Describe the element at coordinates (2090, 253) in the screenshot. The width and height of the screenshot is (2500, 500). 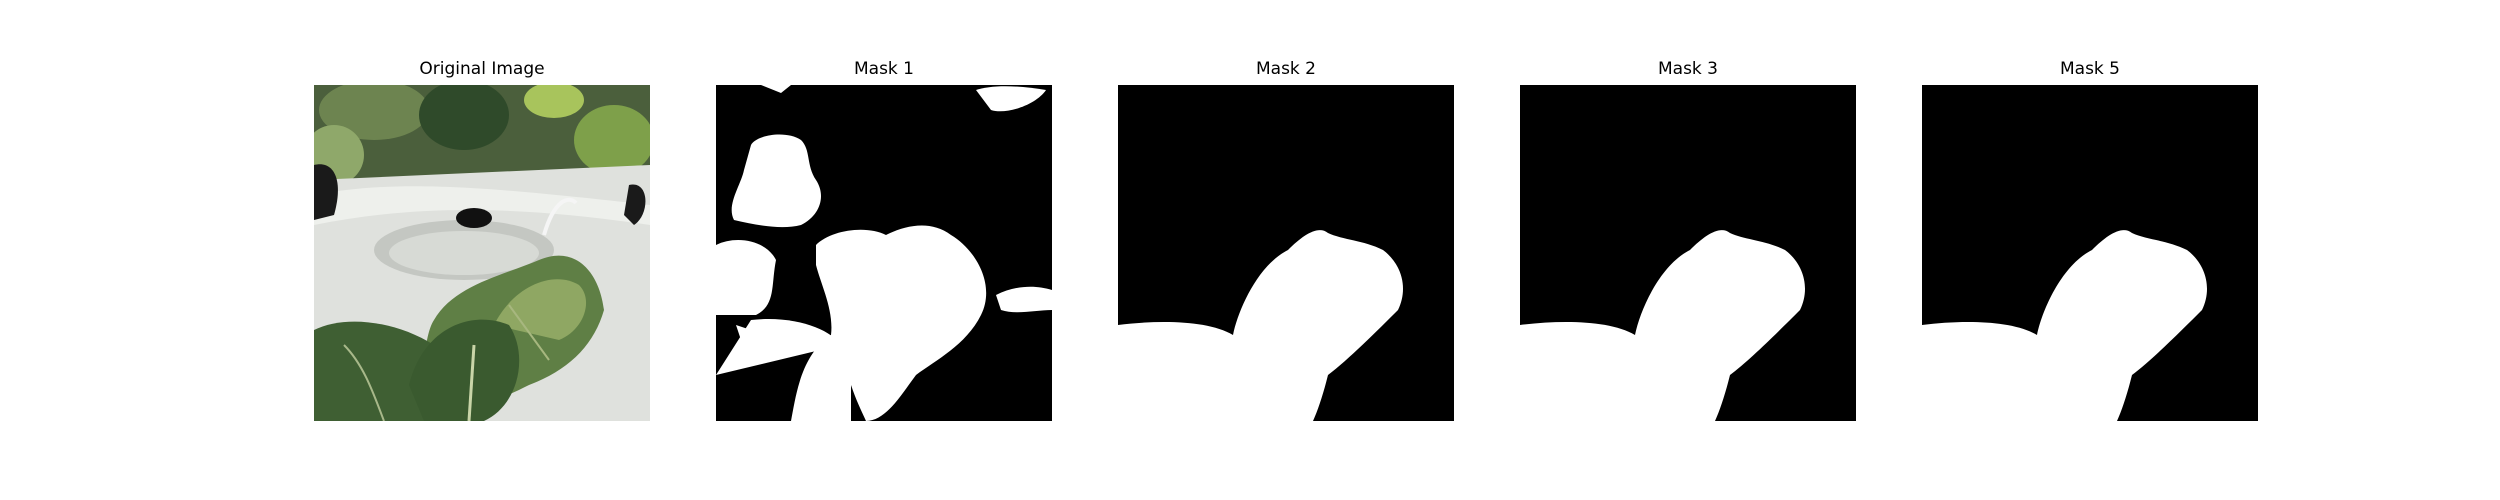
I see `mask-5-image` at that location.